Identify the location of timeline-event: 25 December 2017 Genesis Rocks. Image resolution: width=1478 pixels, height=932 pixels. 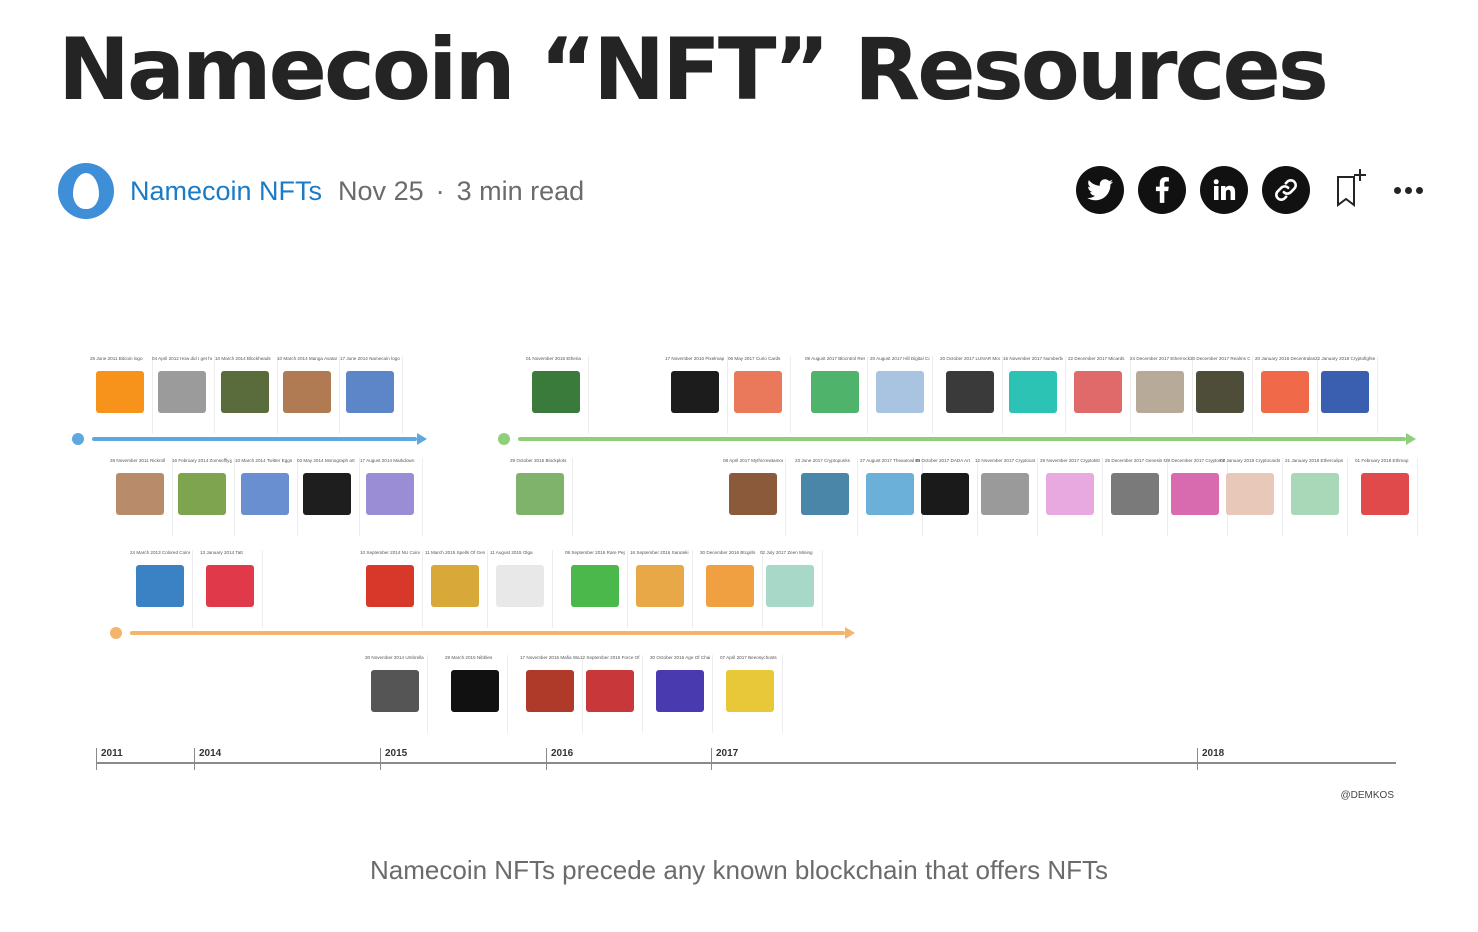
(1135, 486).